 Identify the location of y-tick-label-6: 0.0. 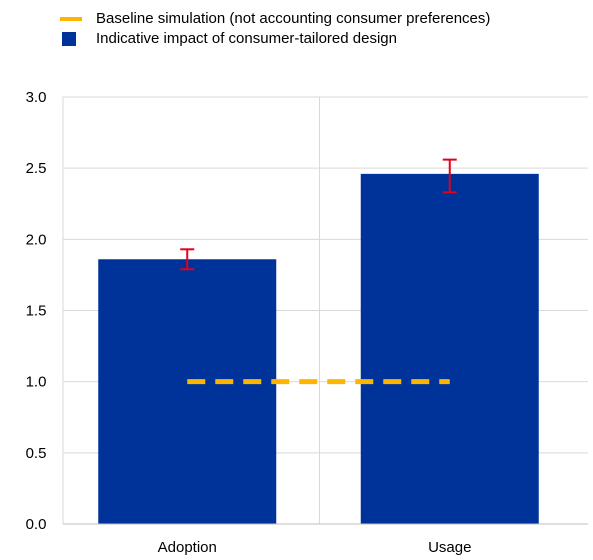
(36, 524).